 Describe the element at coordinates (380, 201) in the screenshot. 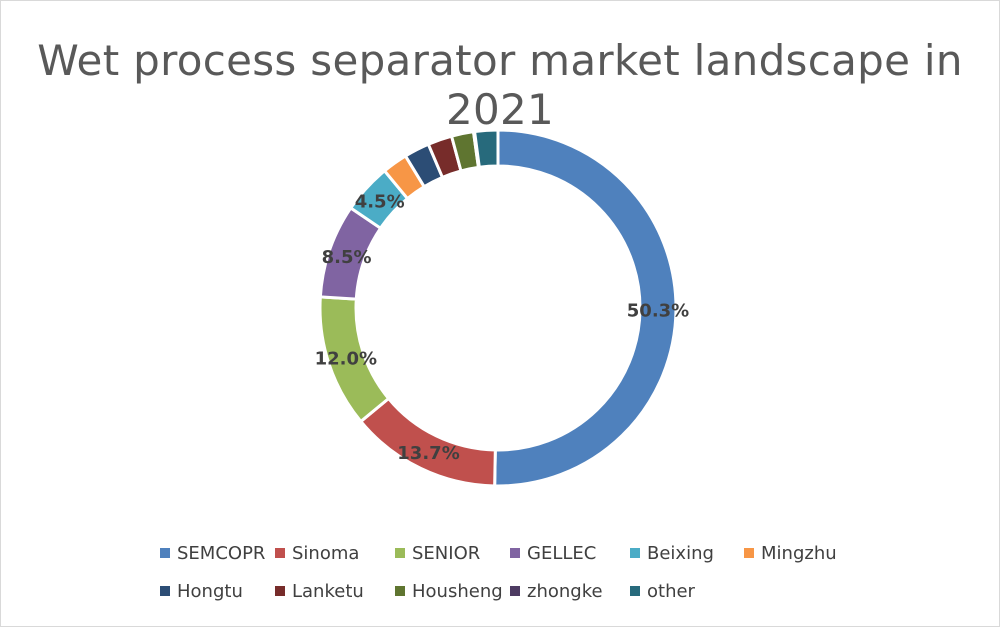

I see `data-label-beixing: 4.5%` at that location.